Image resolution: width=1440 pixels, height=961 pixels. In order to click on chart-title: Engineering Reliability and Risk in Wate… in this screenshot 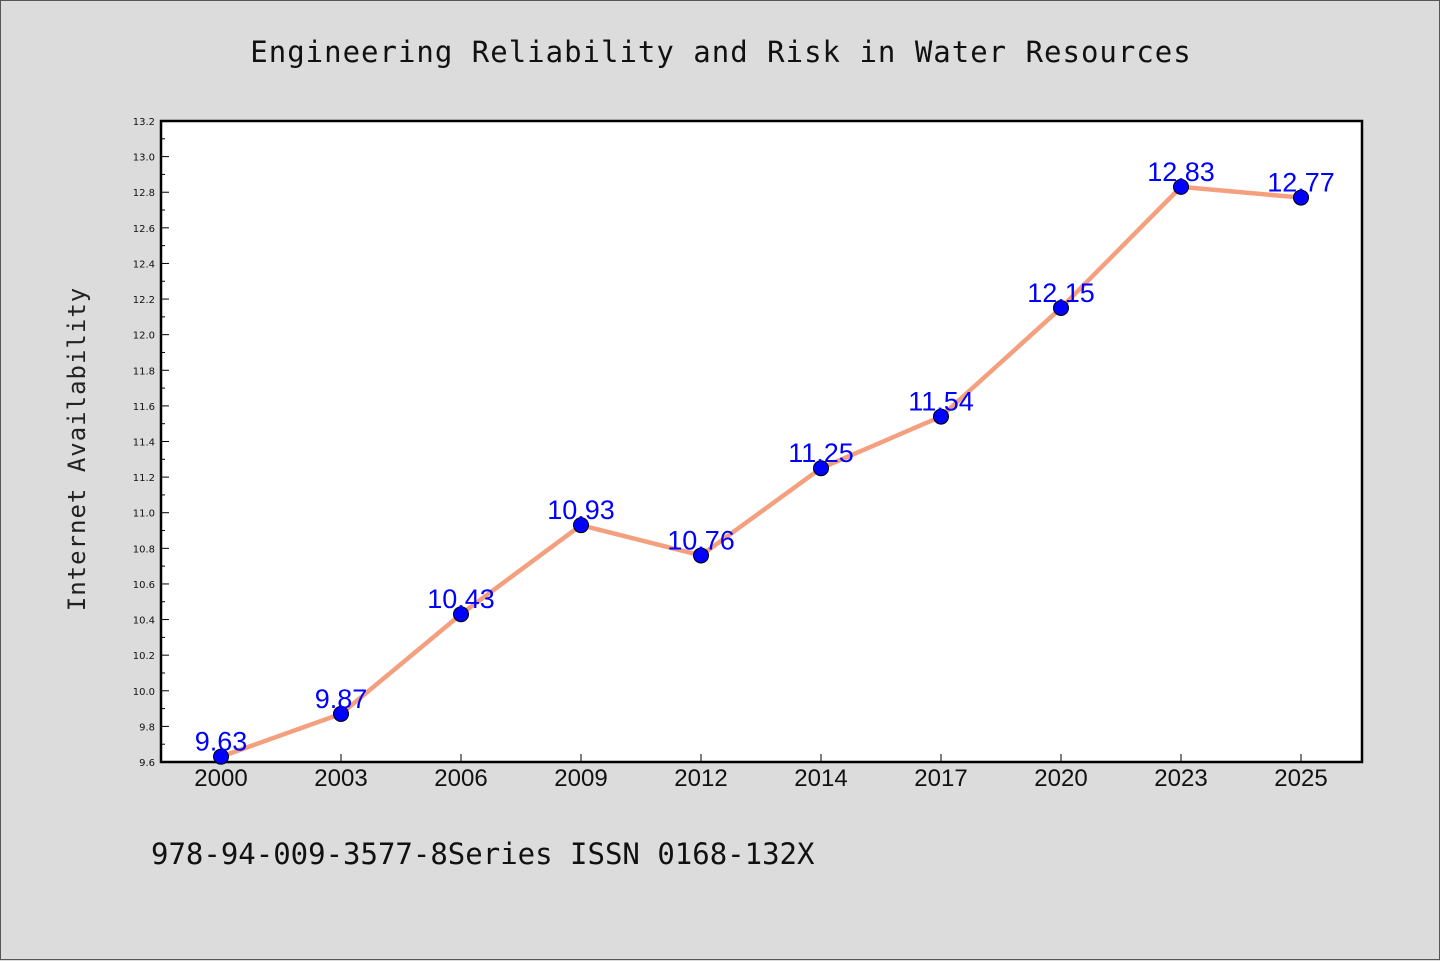, I will do `click(721, 52)`.